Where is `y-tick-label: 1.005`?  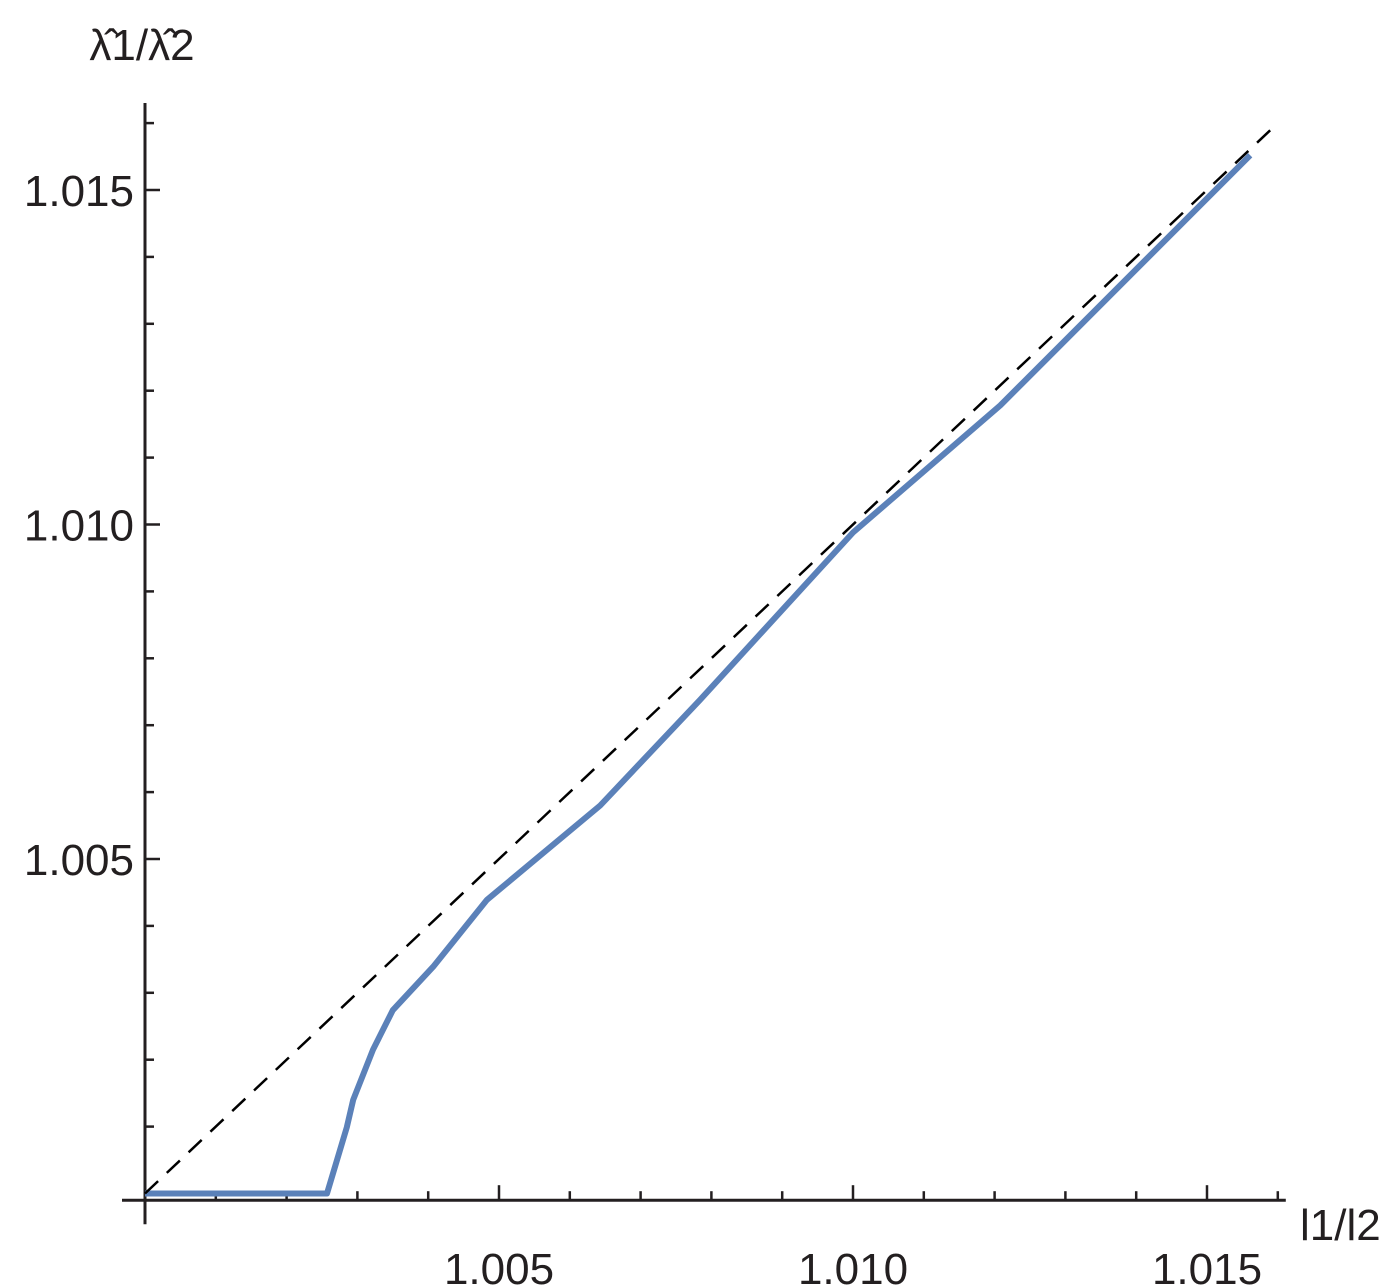 y-tick-label: 1.005 is located at coordinates (79, 860).